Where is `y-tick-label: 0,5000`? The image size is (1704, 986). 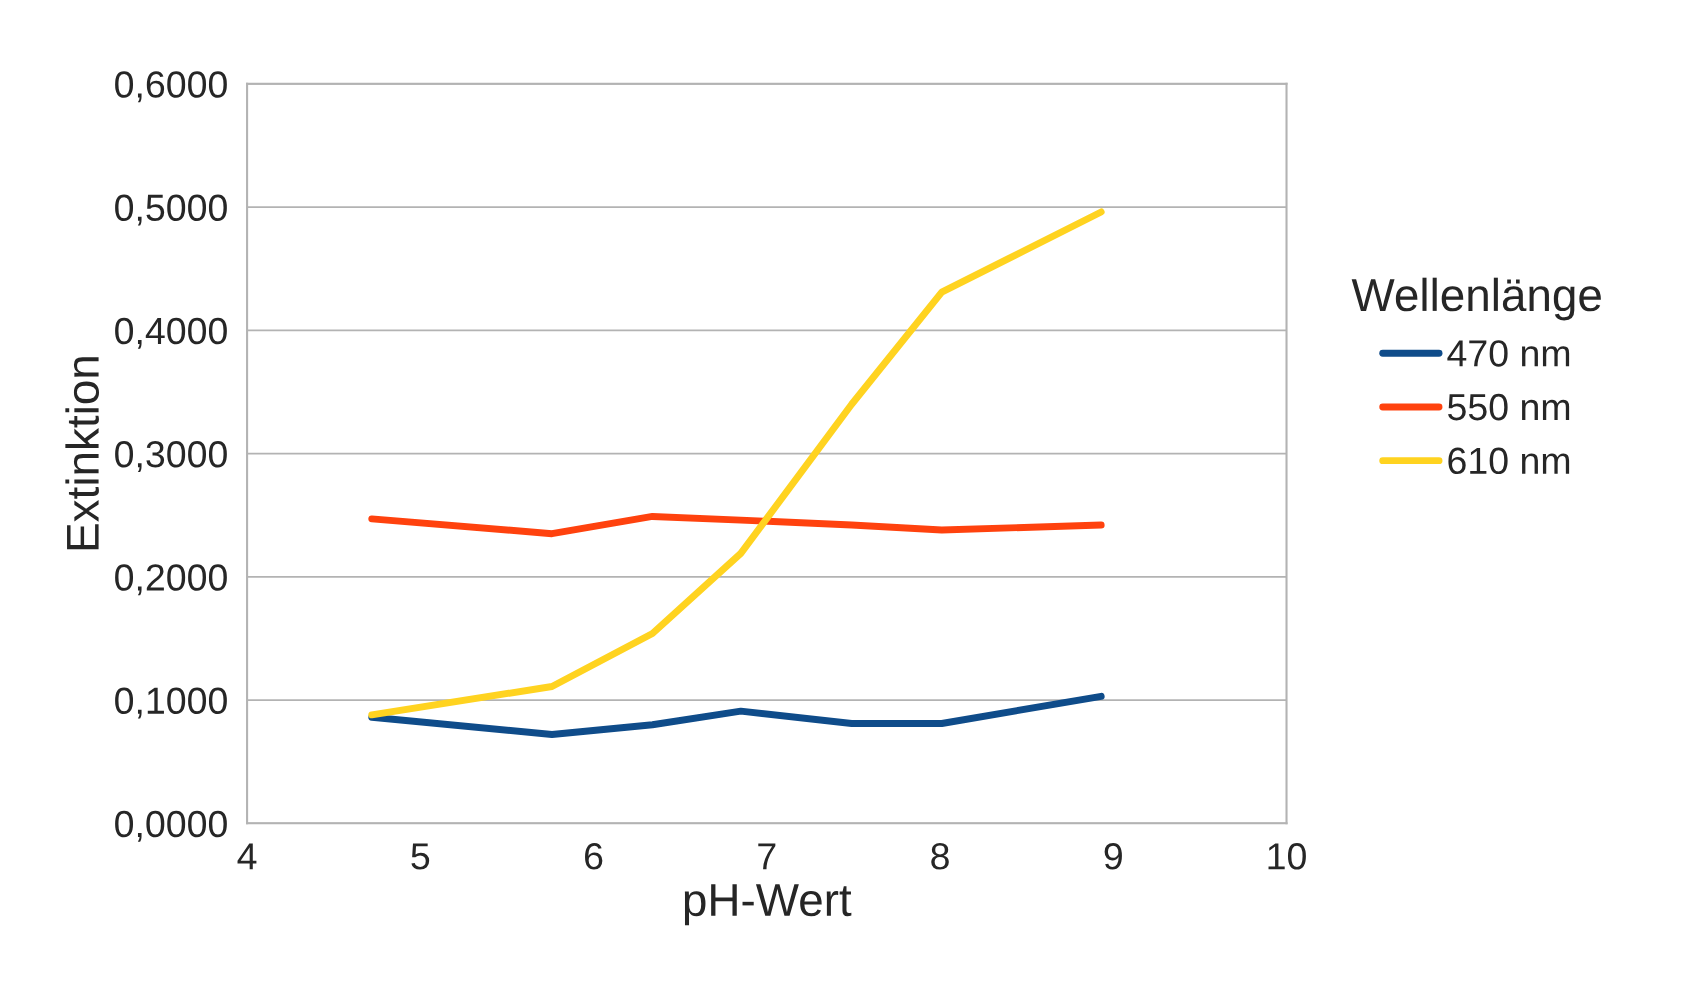 y-tick-label: 0,5000 is located at coordinates (171, 210).